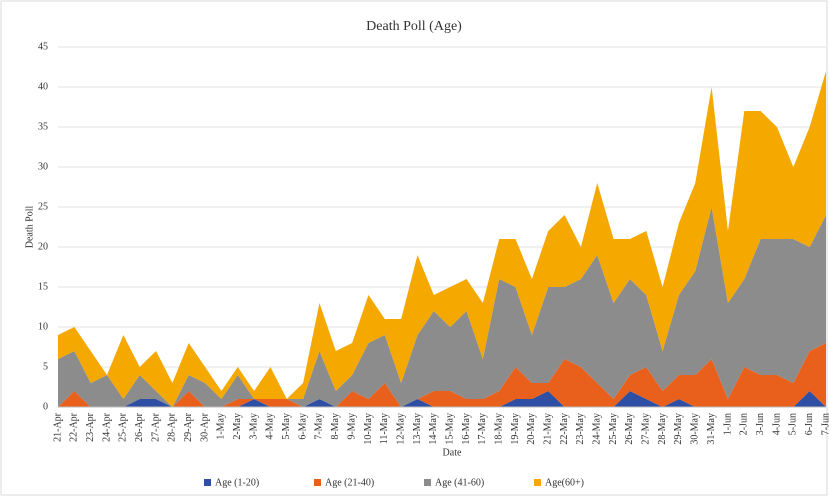 The height and width of the screenshot is (497, 829). What do you see at coordinates (253, 426) in the screenshot?
I see `x-tick-label: 3-May` at bounding box center [253, 426].